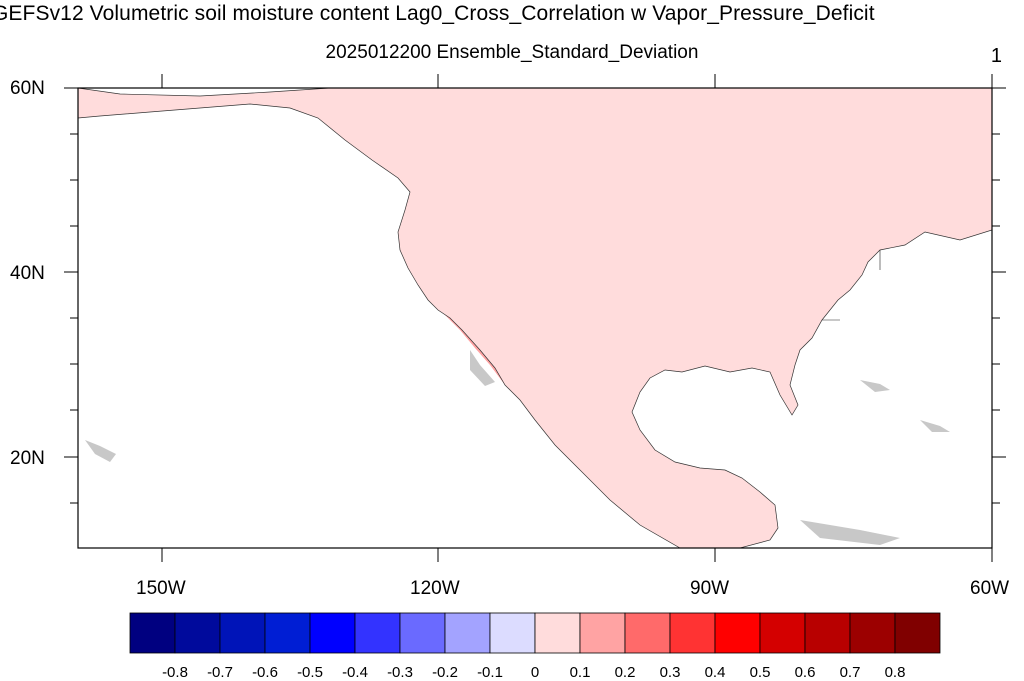 This screenshot has height=681, width=1024. I want to click on lat-label-60n: 60N, so click(27, 88).